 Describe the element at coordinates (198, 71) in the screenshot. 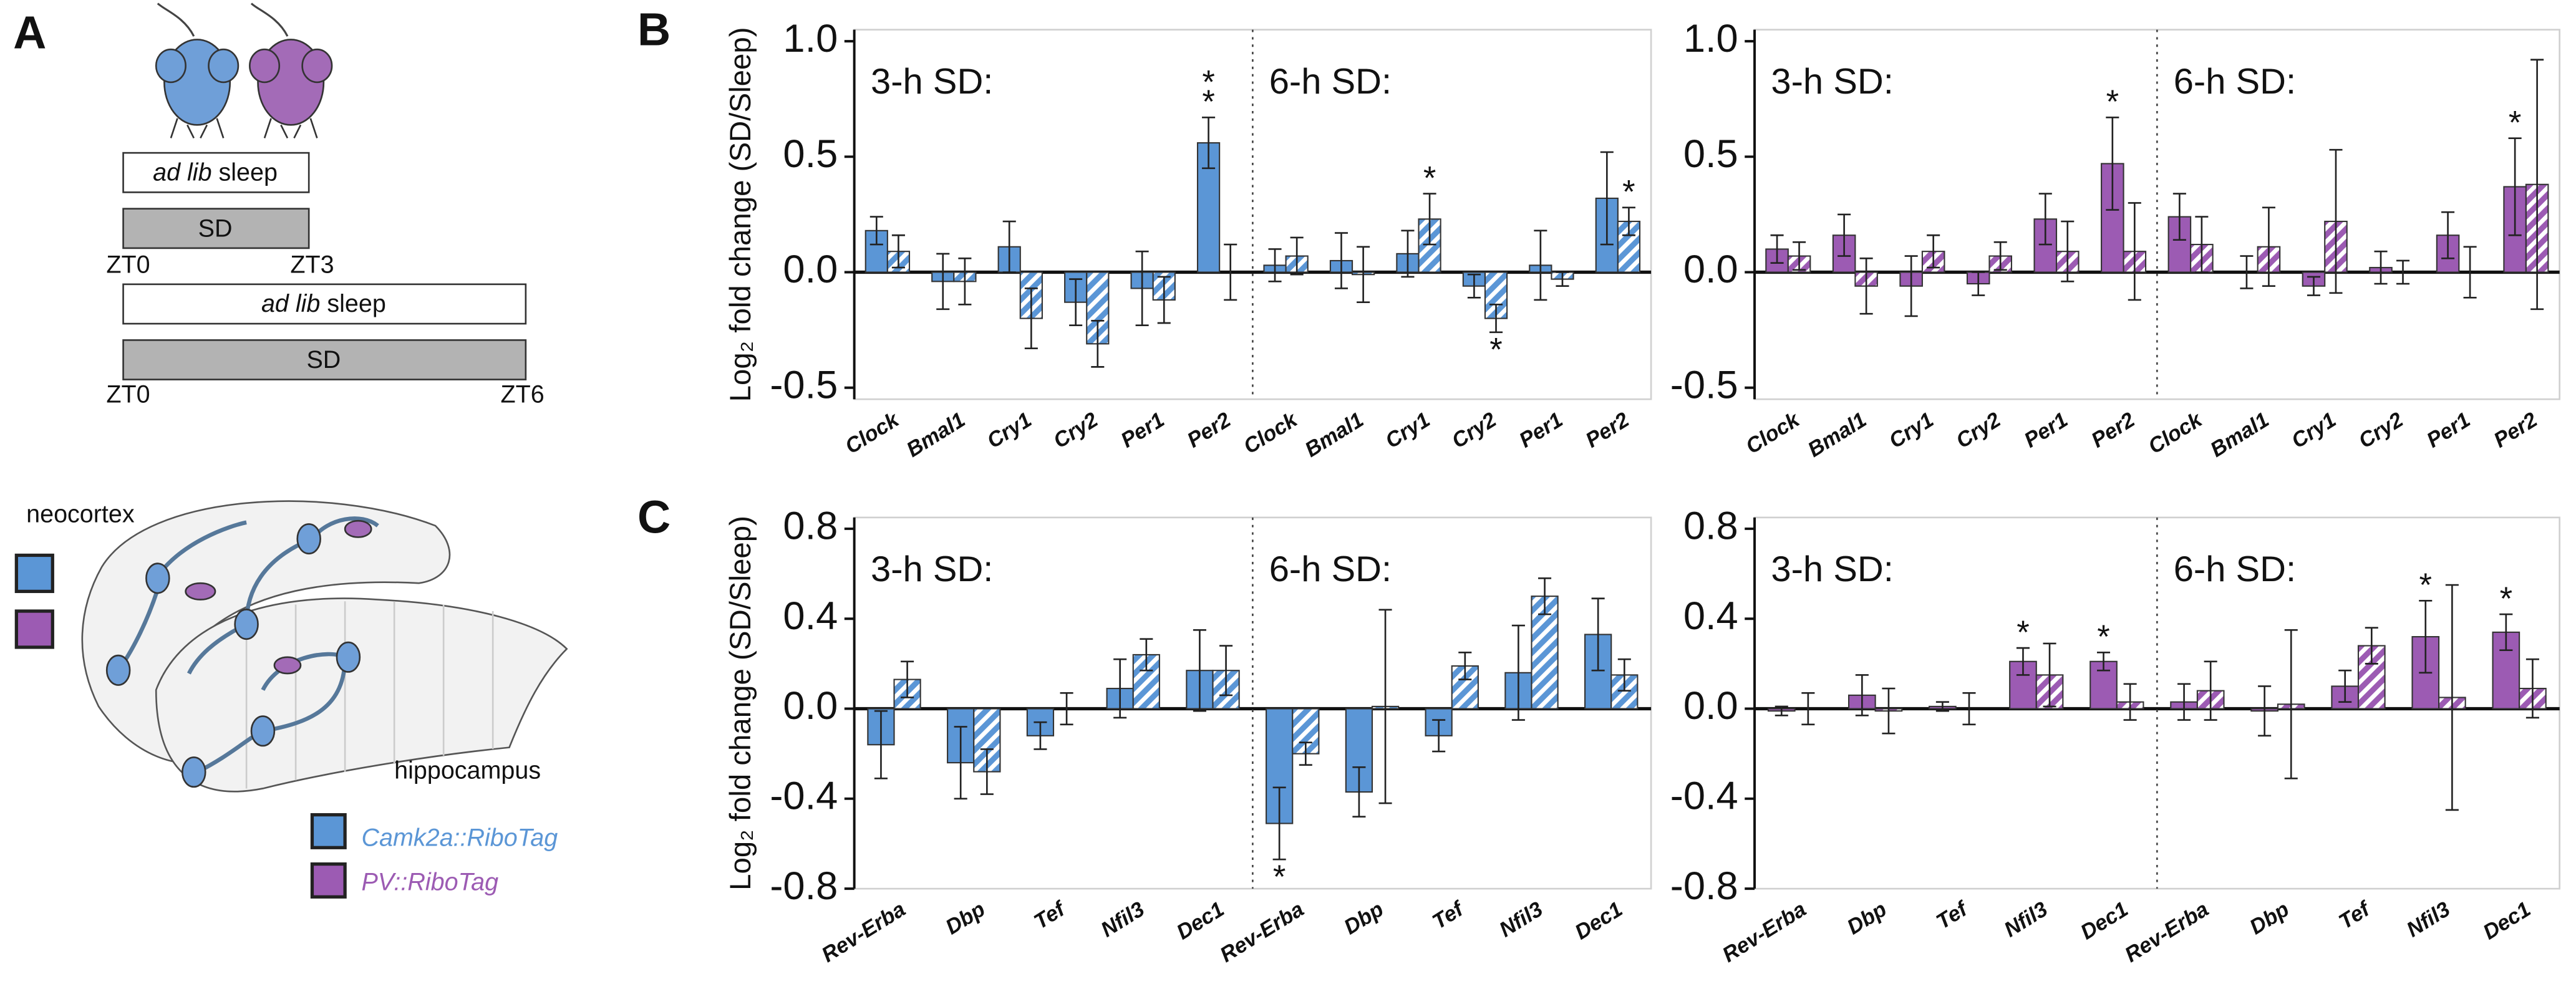

I see `mouse-blue` at that location.